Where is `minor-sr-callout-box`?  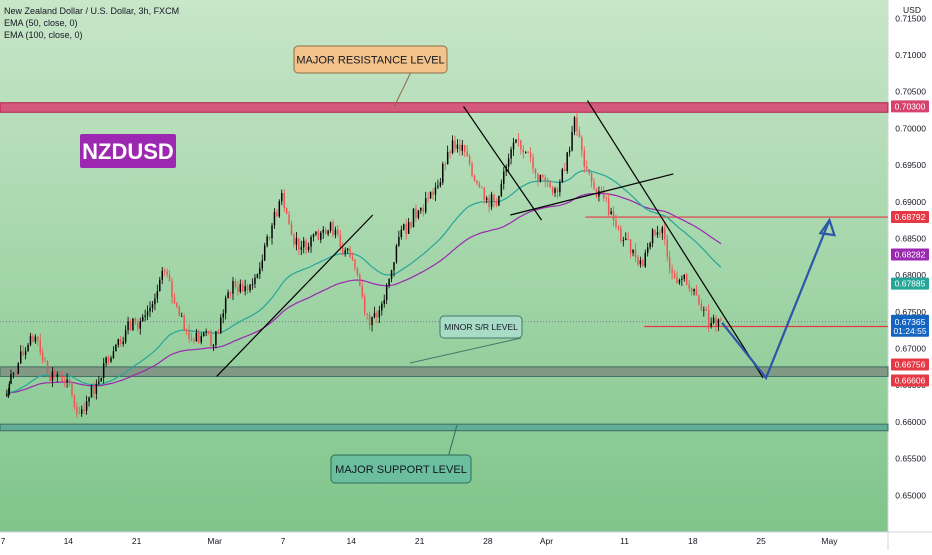 minor-sr-callout-box is located at coordinates (481, 327).